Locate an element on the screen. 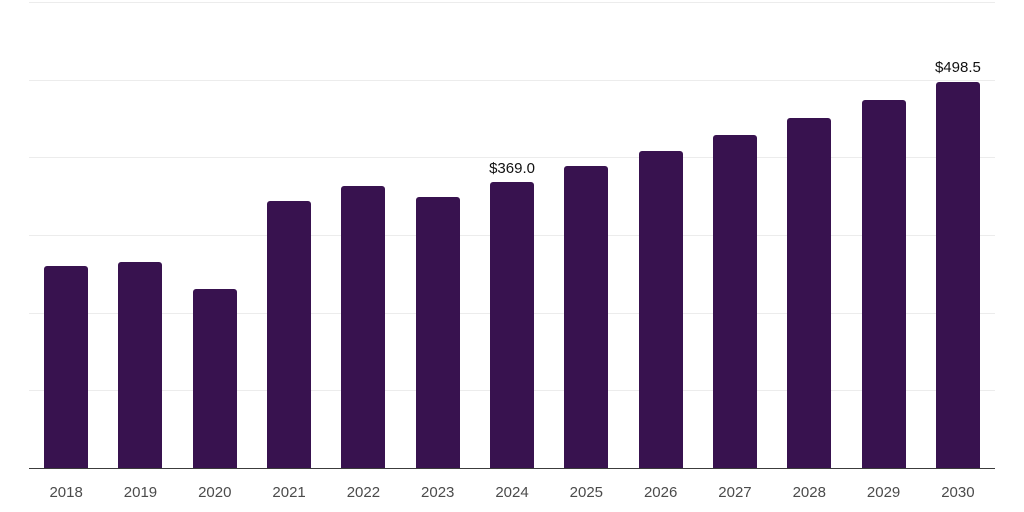 This screenshot has height=512, width=1024. bar-slot-2026 is located at coordinates (661, 236).